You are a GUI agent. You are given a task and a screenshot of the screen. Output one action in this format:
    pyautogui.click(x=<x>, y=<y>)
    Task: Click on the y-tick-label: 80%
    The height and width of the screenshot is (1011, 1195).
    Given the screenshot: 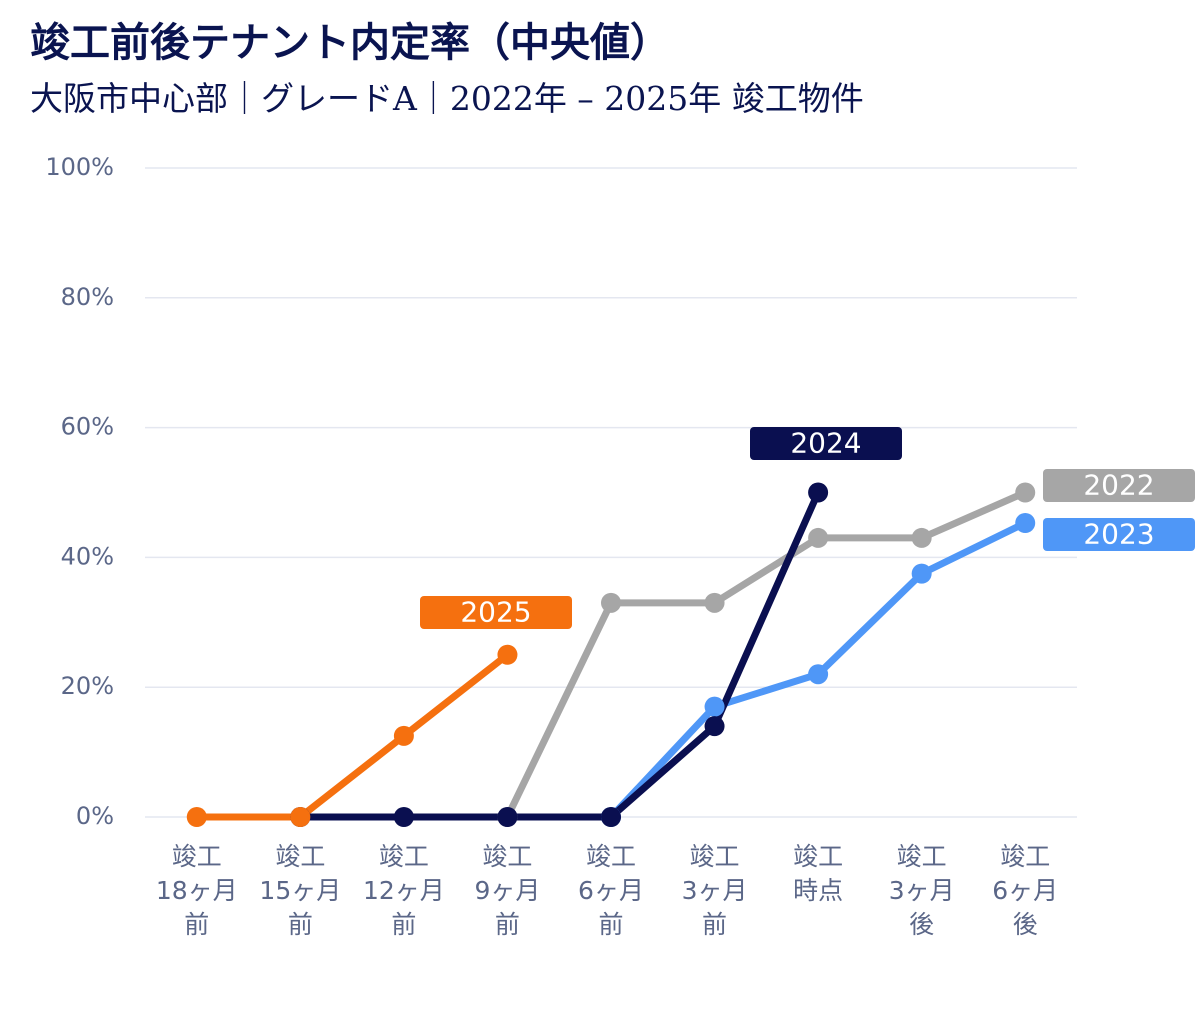 What is the action you would take?
    pyautogui.click(x=87, y=297)
    